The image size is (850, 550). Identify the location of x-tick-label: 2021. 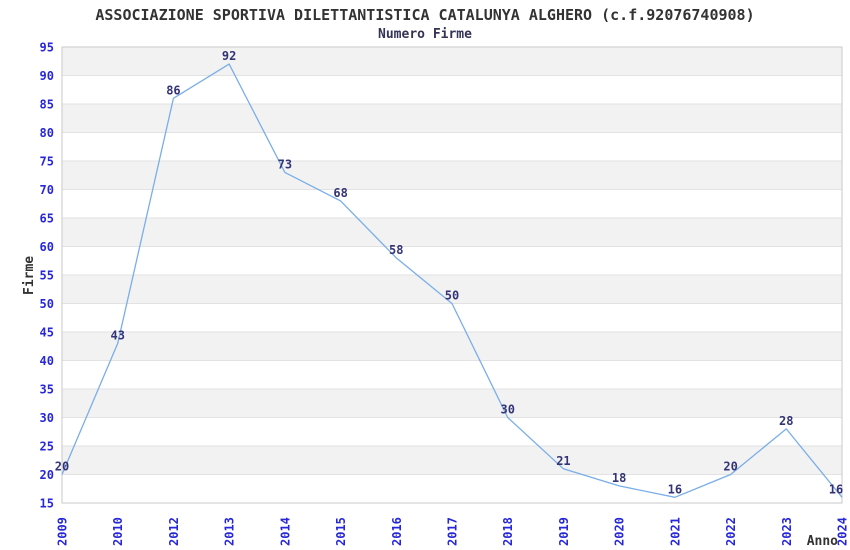
(675, 531).